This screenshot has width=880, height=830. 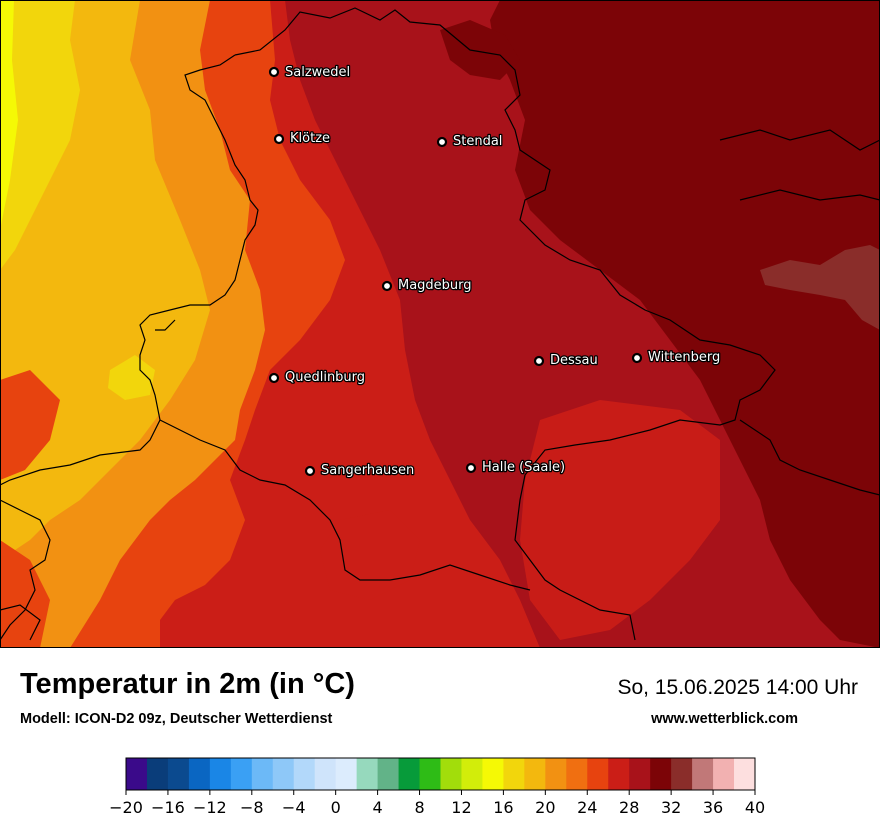 I want to click on map-title: Temperatur in 2m (in °C), so click(x=187, y=684).